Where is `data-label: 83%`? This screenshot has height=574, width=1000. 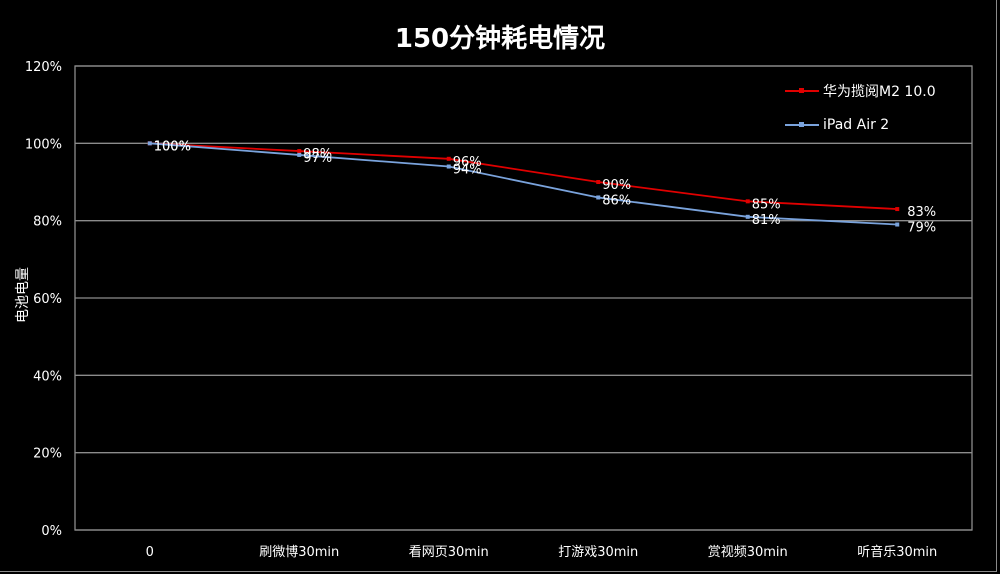
data-label: 83% is located at coordinates (921, 212).